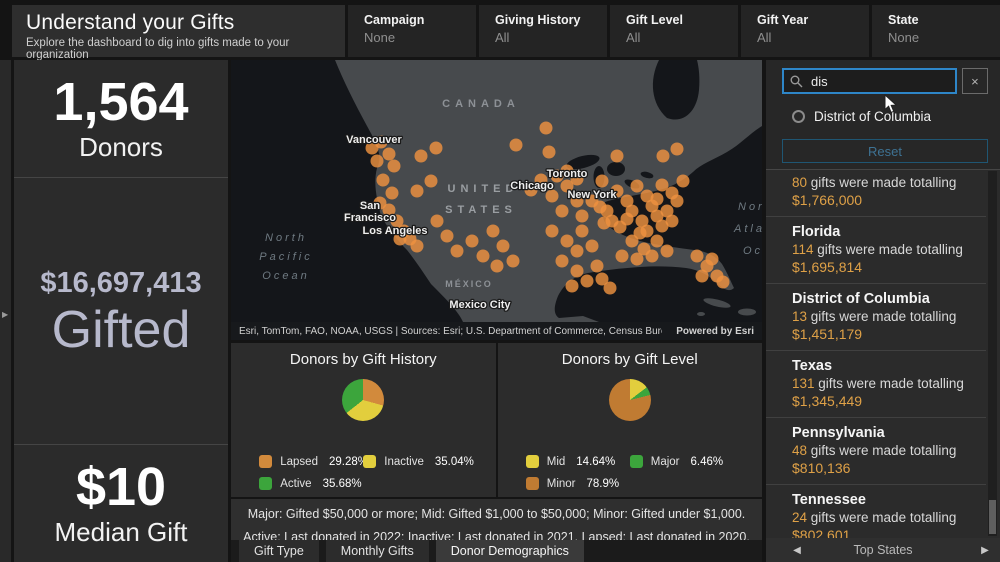 This screenshot has height=562, width=1000. I want to click on reset-button: Reset, so click(885, 151).